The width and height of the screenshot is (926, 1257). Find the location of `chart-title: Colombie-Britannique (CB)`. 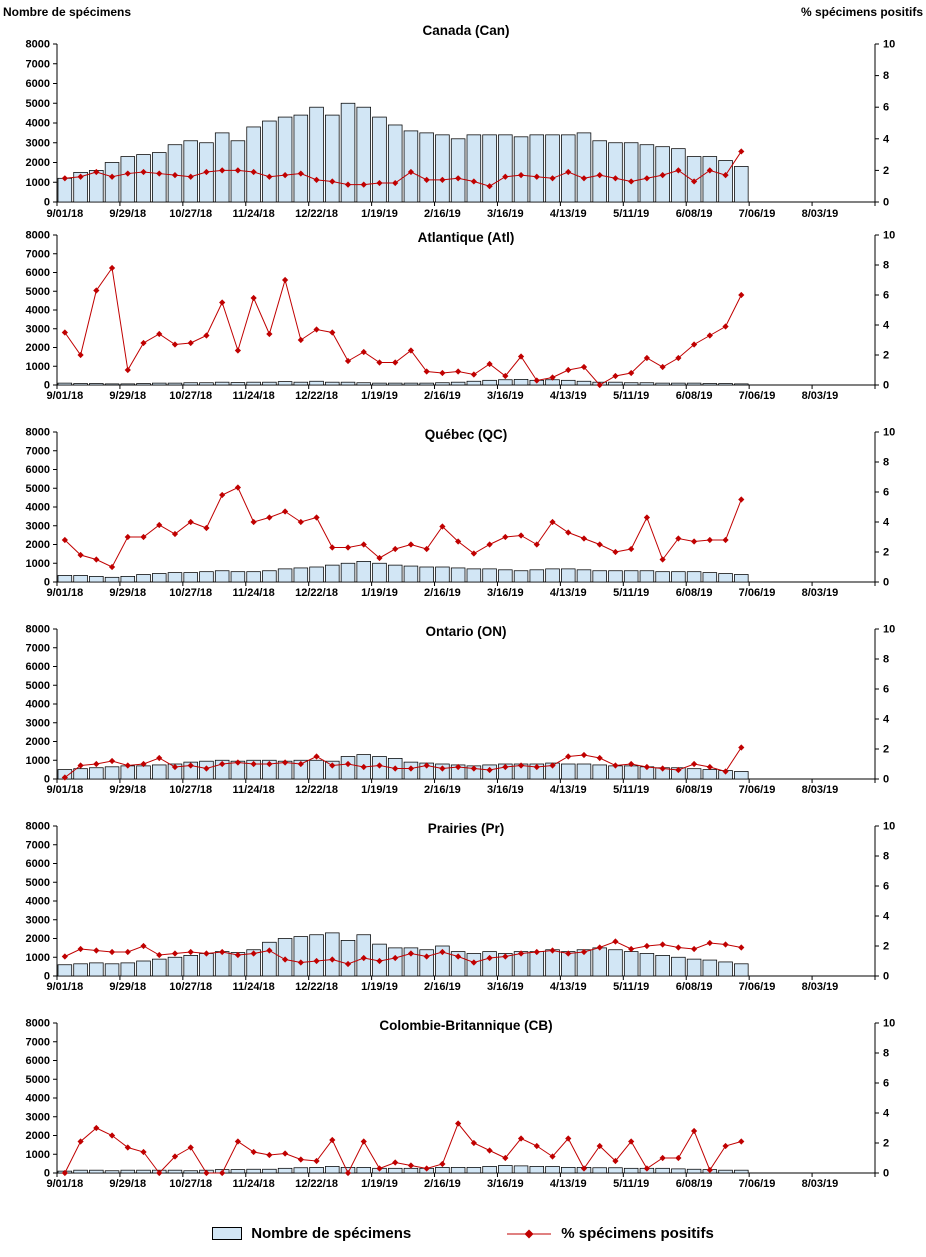

chart-title: Colombie-Britannique (CB) is located at coordinates (465, 1025).